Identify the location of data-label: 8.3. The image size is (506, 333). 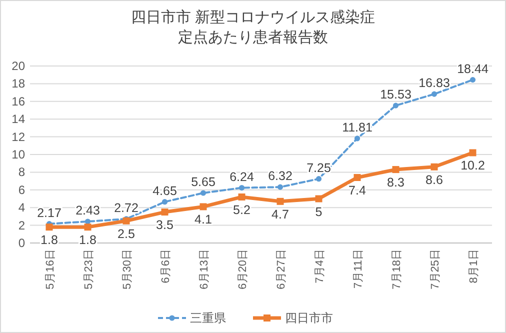
(395, 183).